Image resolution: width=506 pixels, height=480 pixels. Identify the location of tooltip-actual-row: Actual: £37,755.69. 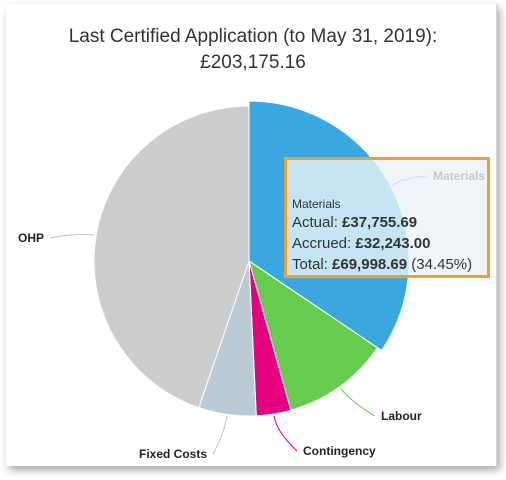
(389, 222).